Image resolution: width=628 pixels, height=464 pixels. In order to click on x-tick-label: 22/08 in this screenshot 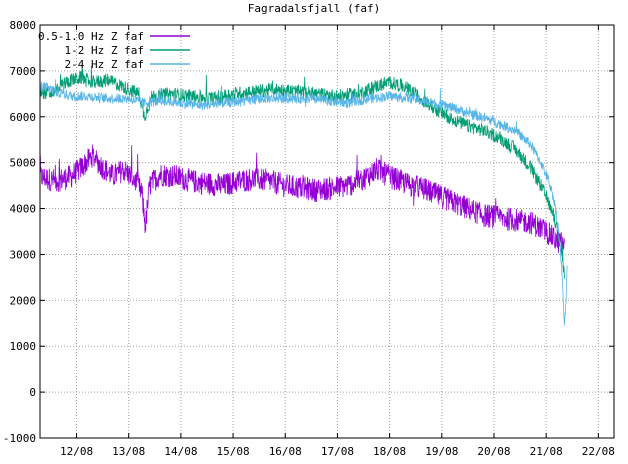, I will do `click(598, 451)`.